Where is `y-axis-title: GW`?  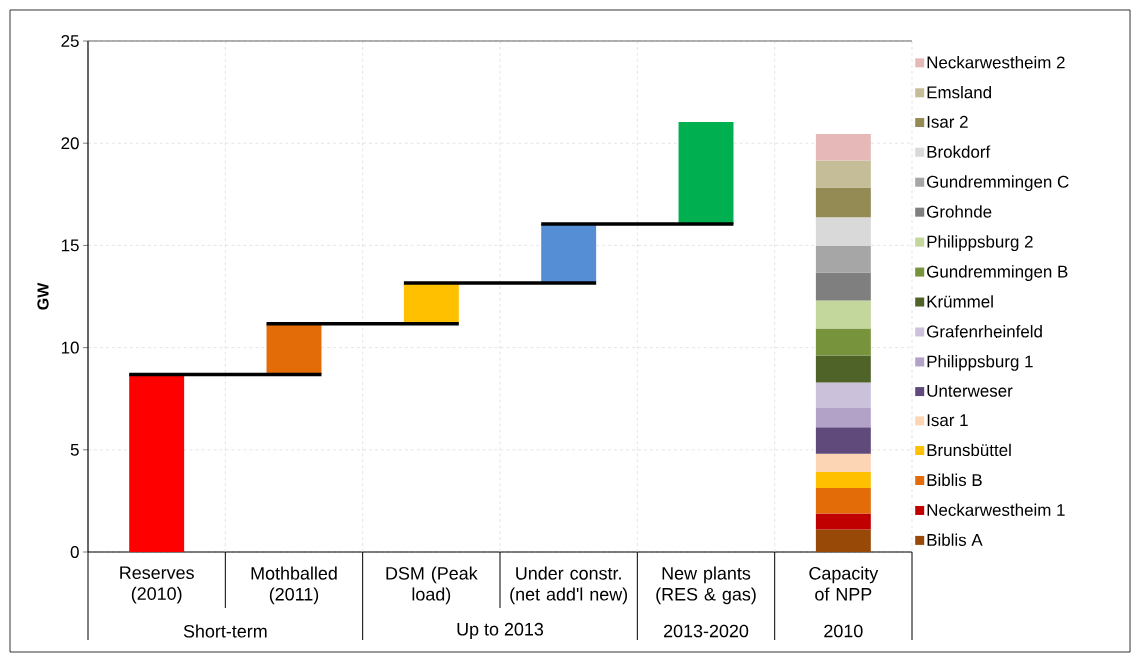 y-axis-title: GW is located at coordinates (43, 296).